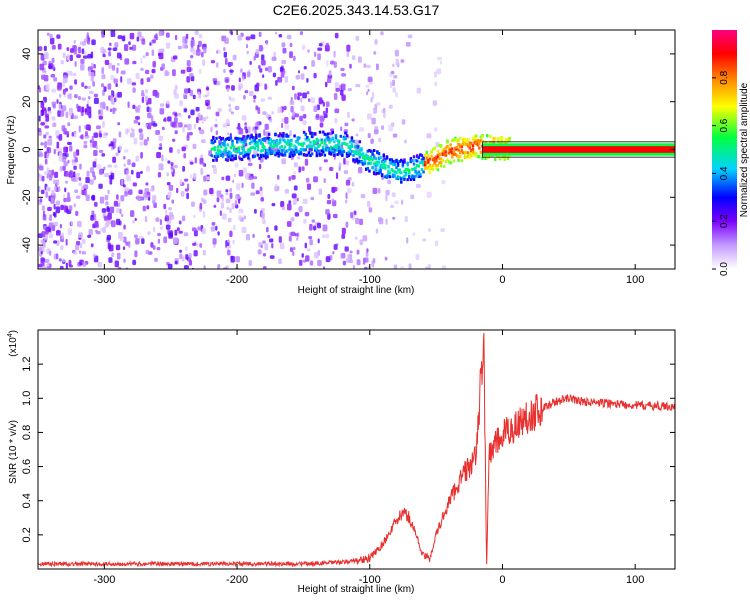 Image resolution: width=750 pixels, height=600 pixels. What do you see at coordinates (721, 173) in the screenshot?
I see `colorbar-ticks: 0.00.20.40.60.8` at bounding box center [721, 173].